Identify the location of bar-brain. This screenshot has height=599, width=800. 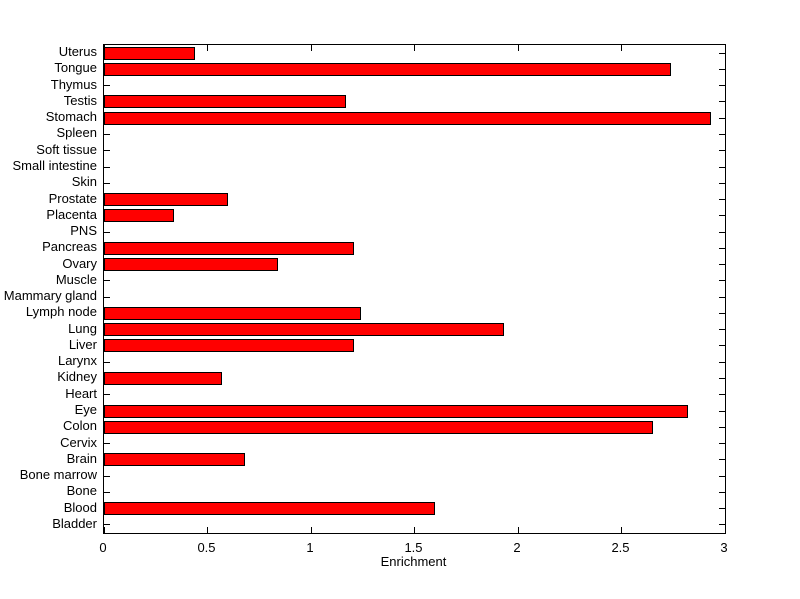
(174, 460).